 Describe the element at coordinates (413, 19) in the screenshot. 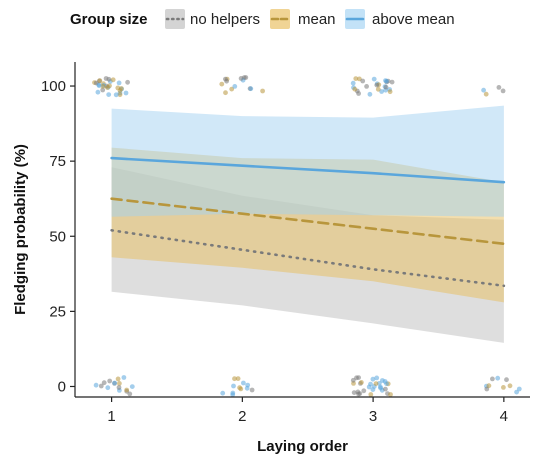

I see `legend-label-above-mean: above mean` at that location.